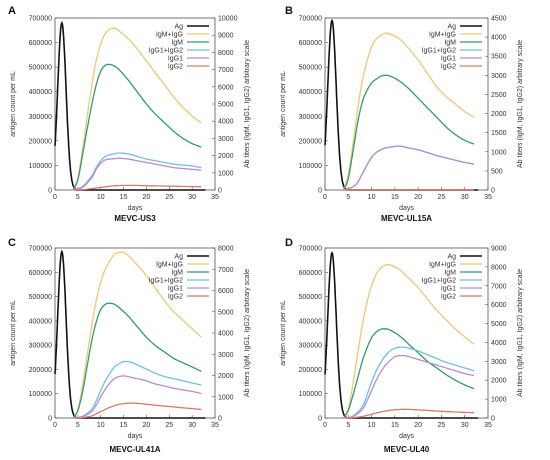 The height and width of the screenshot is (460, 550). I want to click on y2-tick-label: 2500, so click(499, 95).